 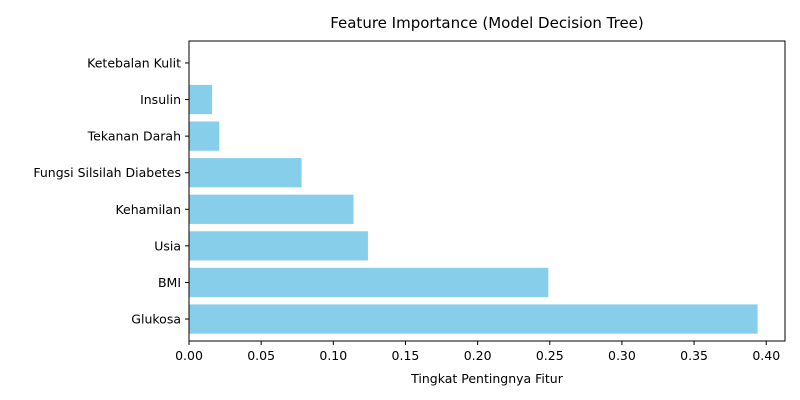 I want to click on x-tick-label: 0.15, so click(x=406, y=355).